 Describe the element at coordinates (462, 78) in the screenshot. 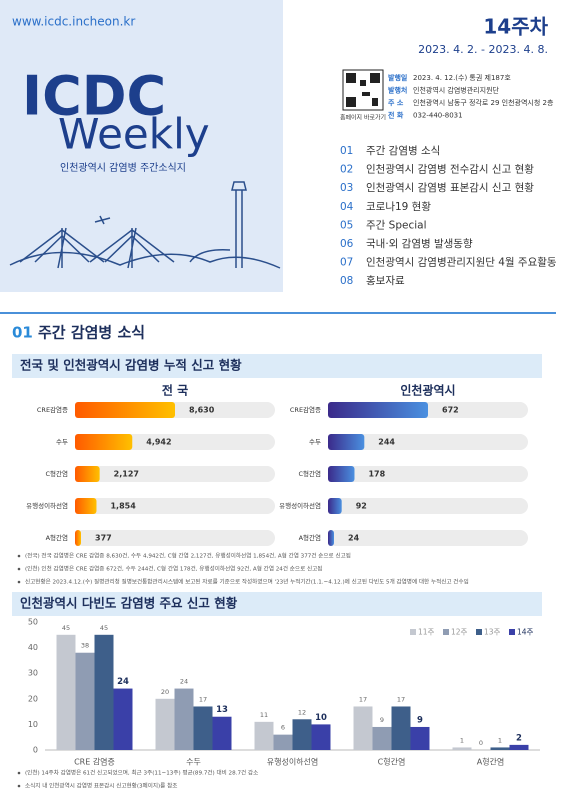

I see `info-value: 2023. 4. 12.(수) 통권 제187호` at that location.